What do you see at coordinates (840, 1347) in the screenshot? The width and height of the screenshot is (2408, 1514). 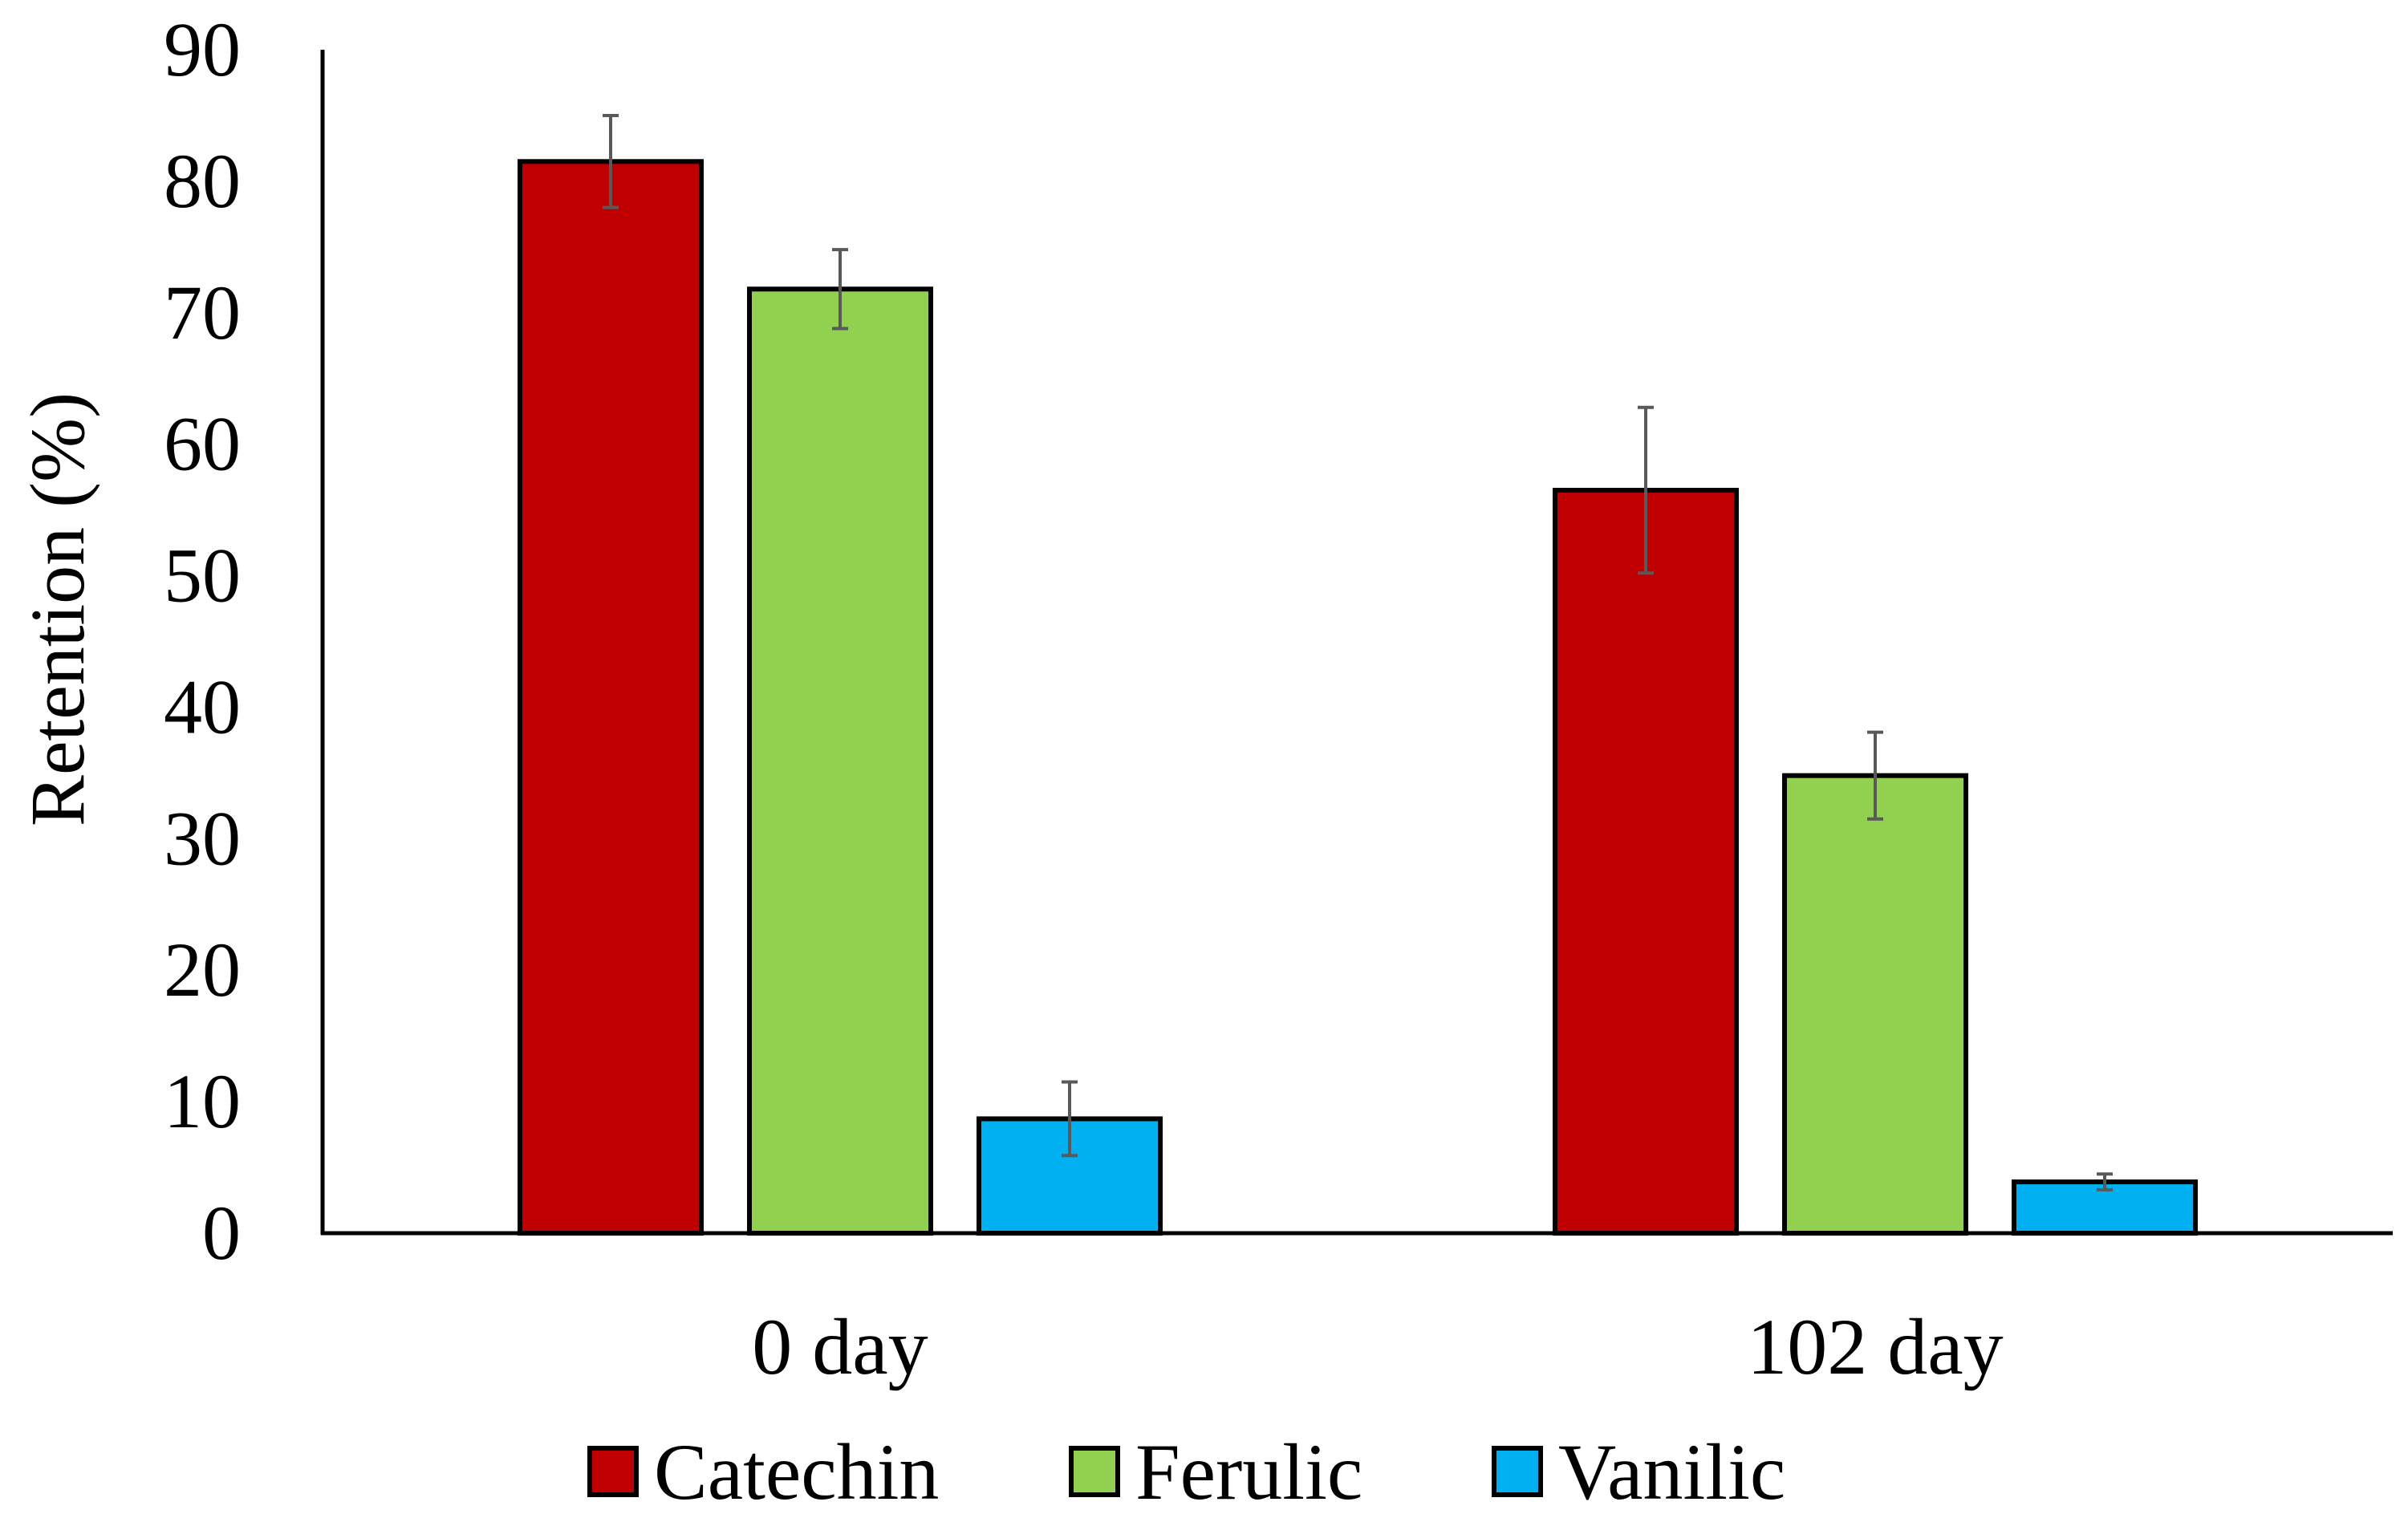 I see `x-category-label: 0 day` at bounding box center [840, 1347].